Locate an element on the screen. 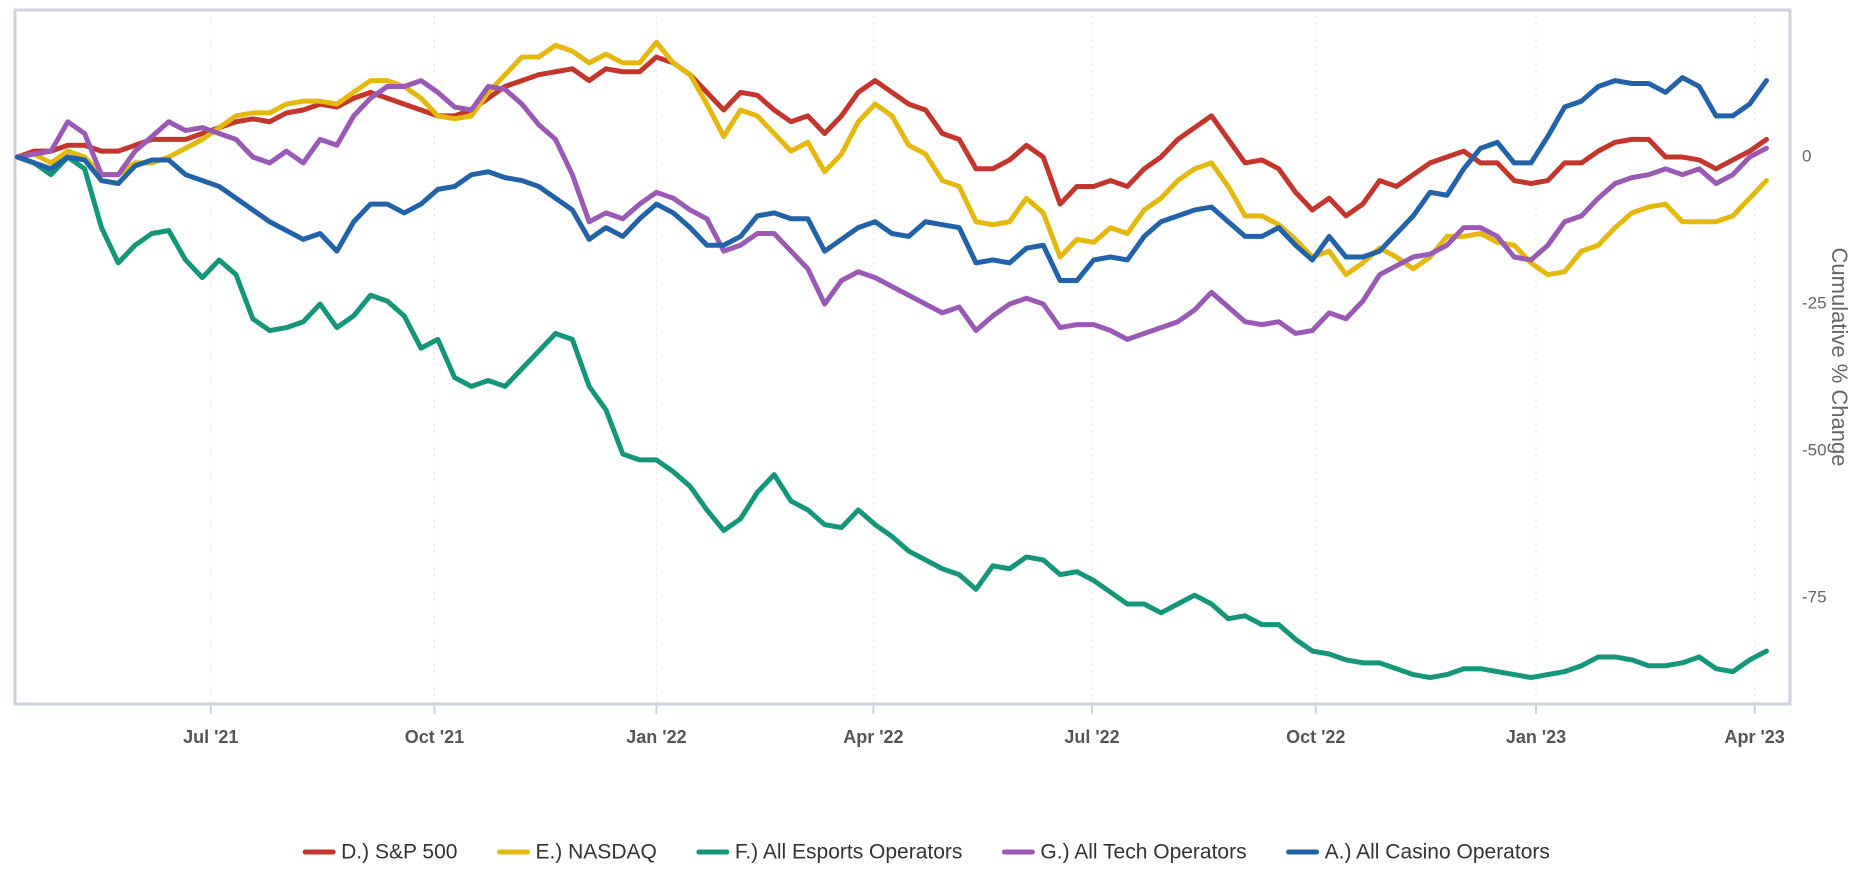  legend-item: G.) All Tech Operators is located at coordinates (1124, 852).